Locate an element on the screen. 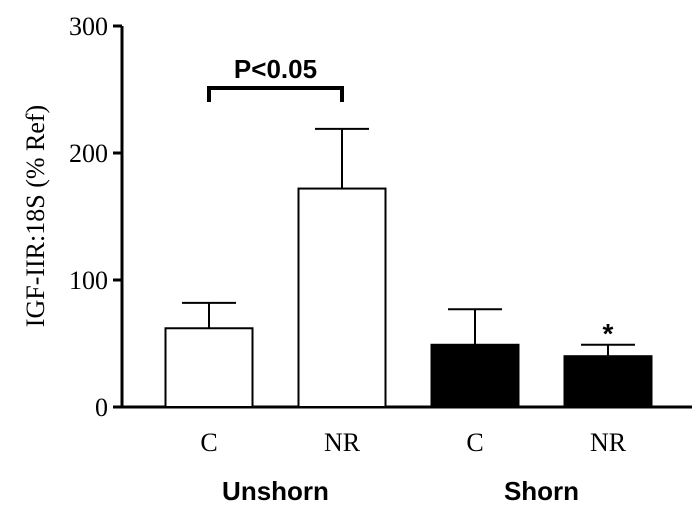 The width and height of the screenshot is (693, 509). group-label: Unshorn is located at coordinates (275, 491).